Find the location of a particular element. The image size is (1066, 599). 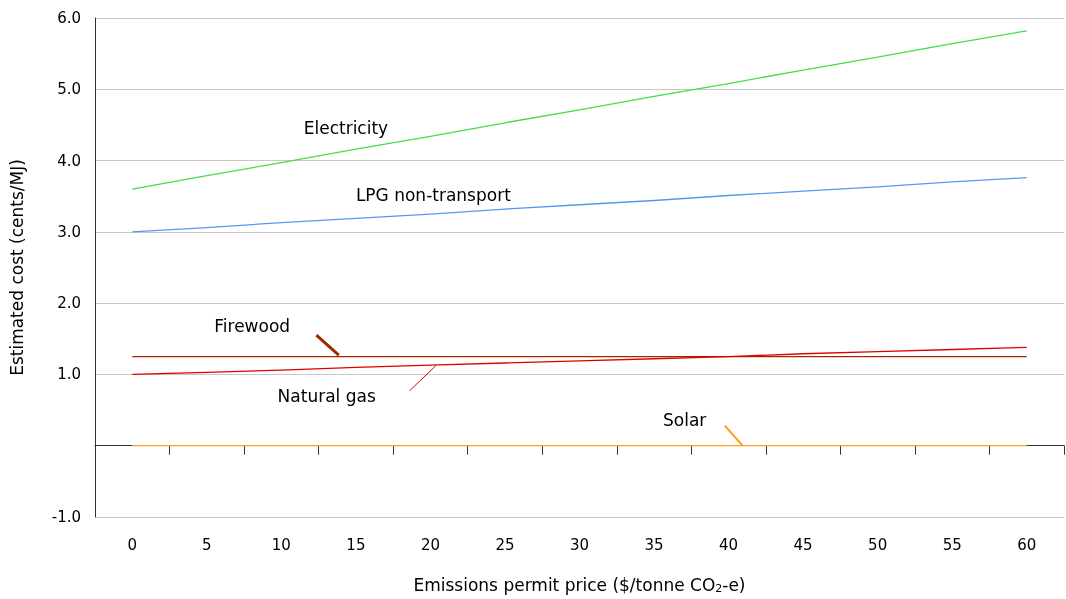

x-tick-label: 25 is located at coordinates (505, 544).